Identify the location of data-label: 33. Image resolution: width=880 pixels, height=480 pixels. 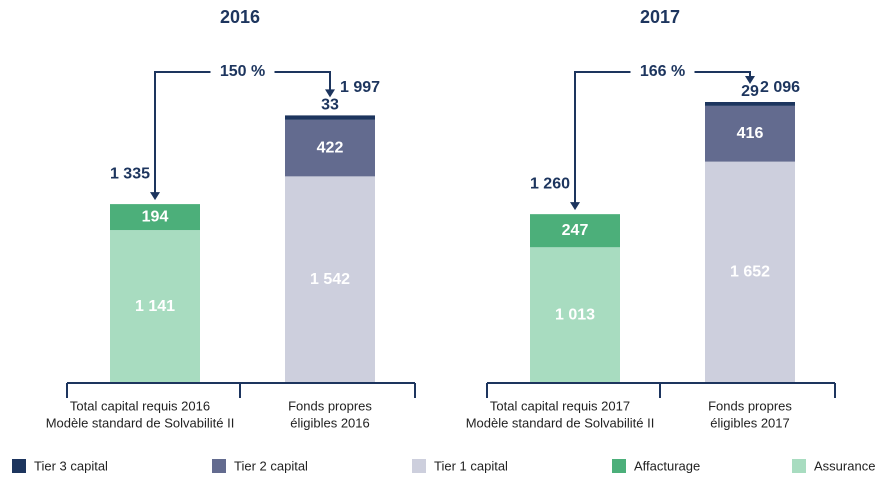
(330, 105).